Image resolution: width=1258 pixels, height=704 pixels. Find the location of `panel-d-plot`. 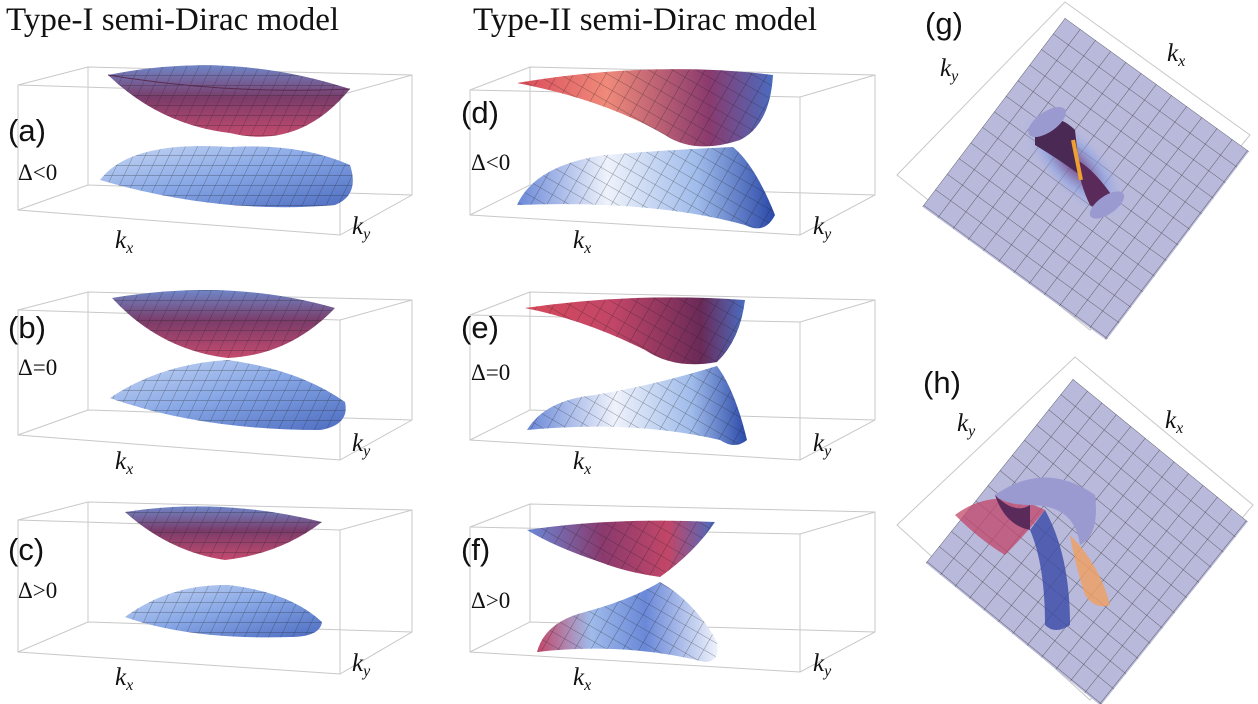

panel-d-plot is located at coordinates (672, 151).